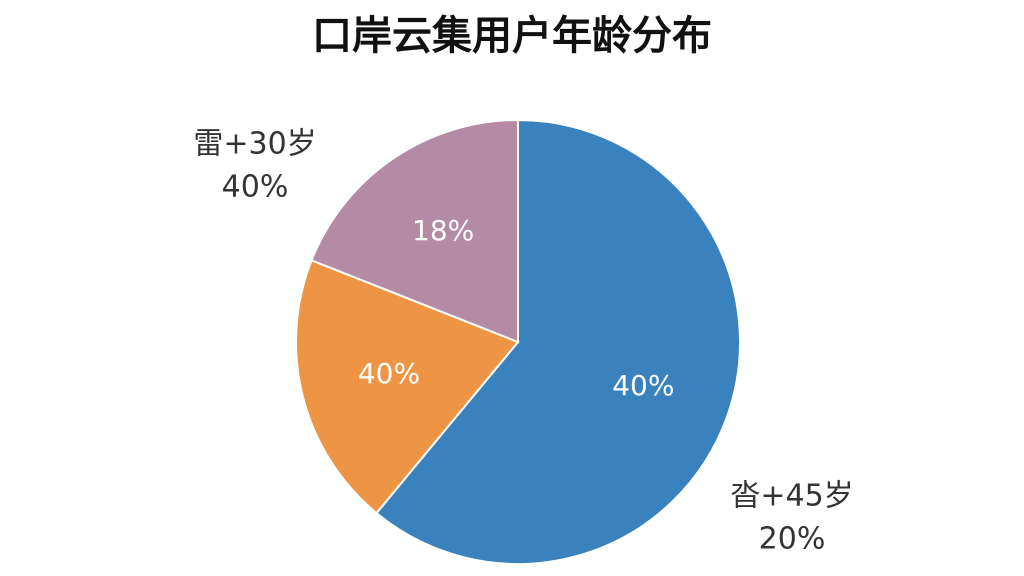  I want to click on outer-label: 20%, so click(792, 539).